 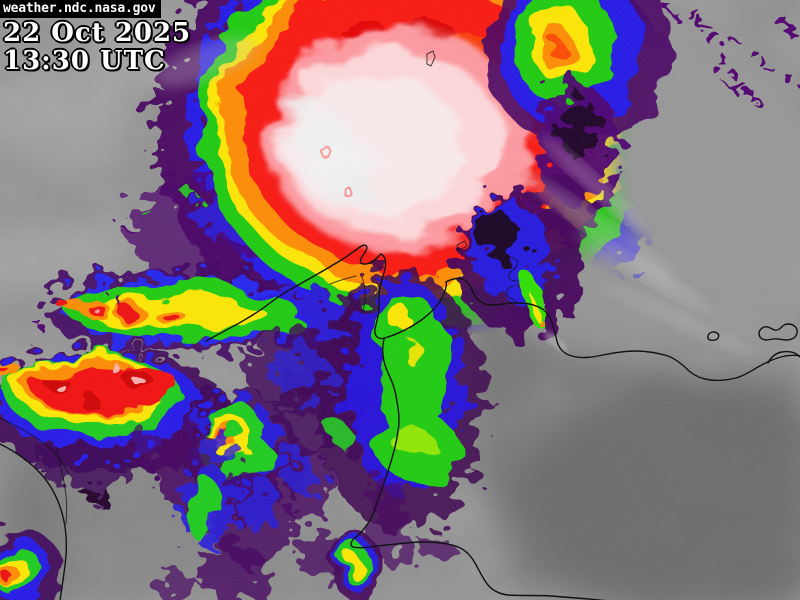 What do you see at coordinates (80, 9) in the screenshot?
I see `source-url-label: weather.ndc.nasa.gov` at bounding box center [80, 9].